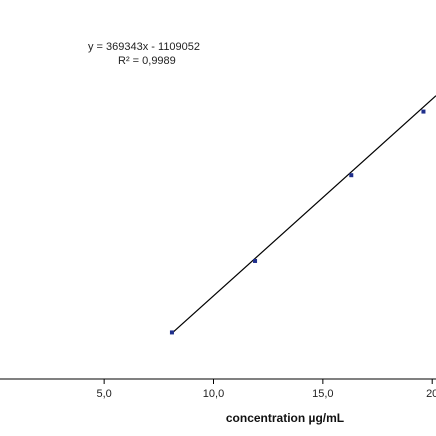 Image resolution: width=436 pixels, height=436 pixels. What do you see at coordinates (213, 394) in the screenshot?
I see `x-tick-label: 10,0` at bounding box center [213, 394].